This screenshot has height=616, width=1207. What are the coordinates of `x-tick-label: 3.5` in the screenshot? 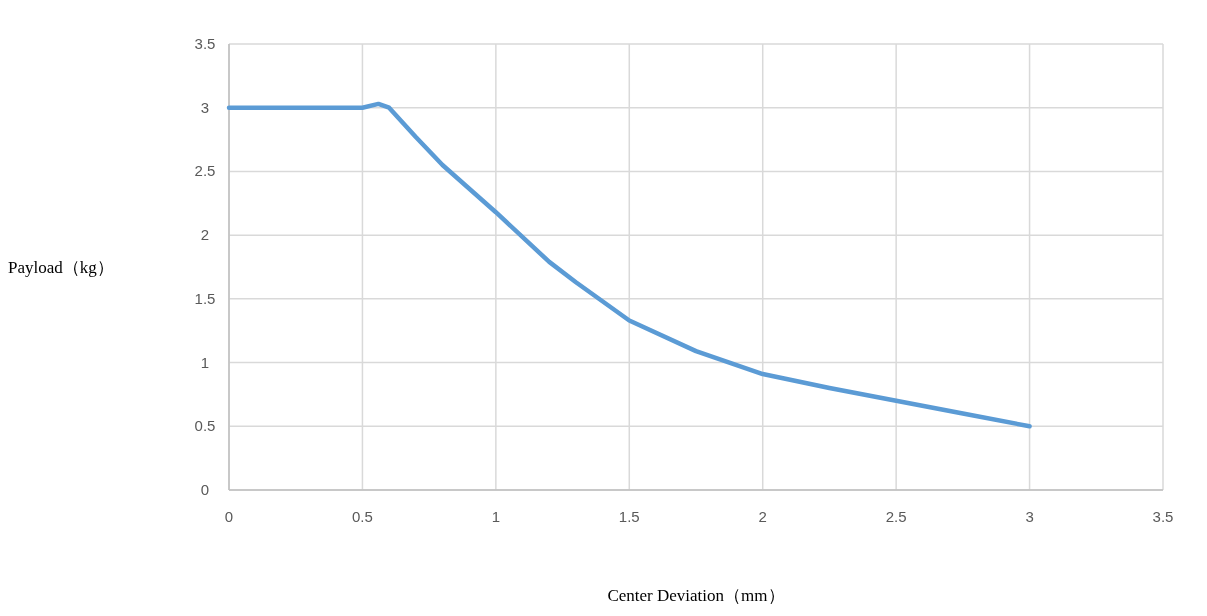 It's located at (1163, 516).